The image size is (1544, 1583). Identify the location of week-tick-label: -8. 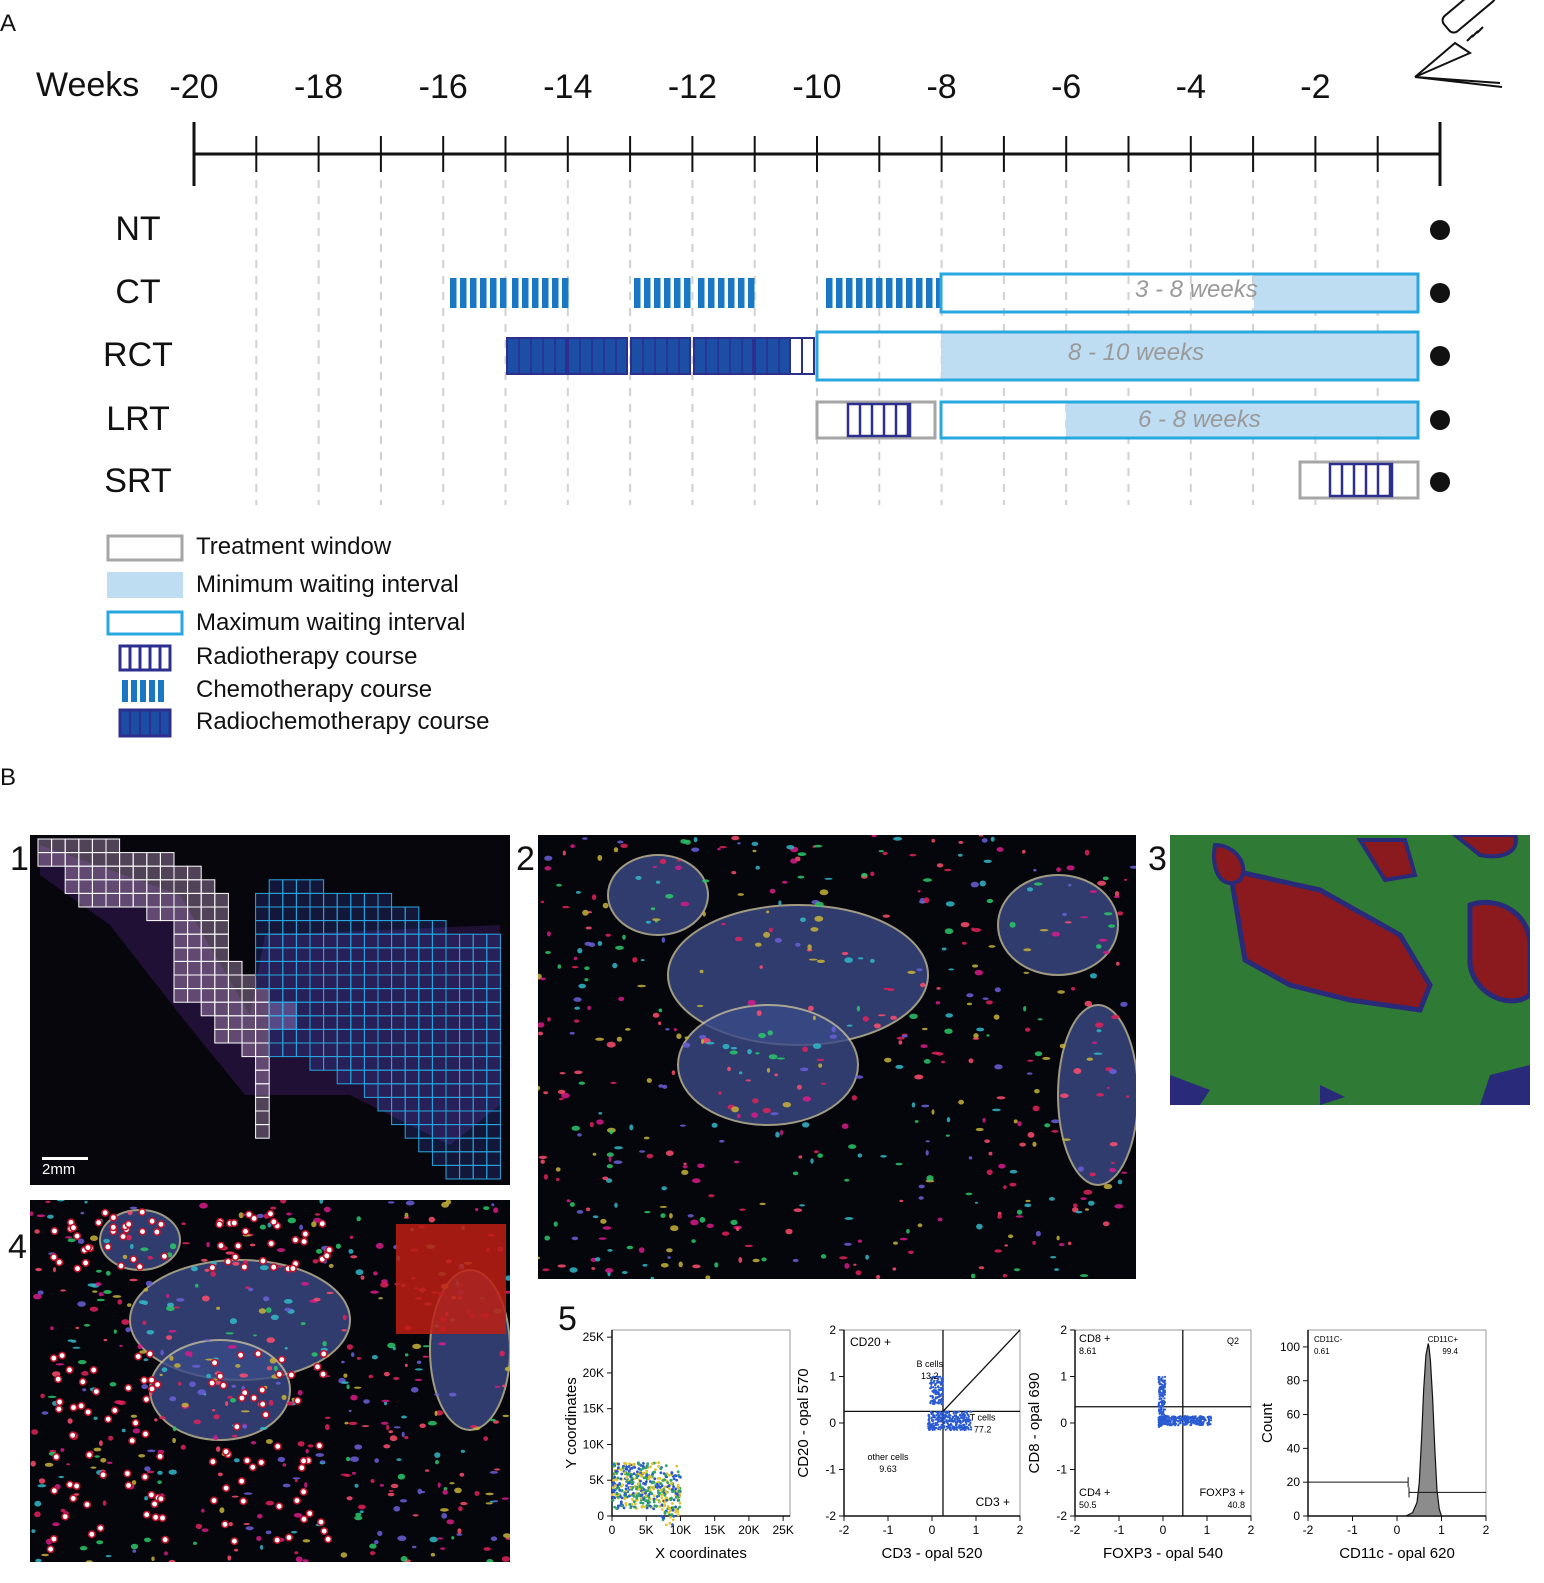
(941, 87).